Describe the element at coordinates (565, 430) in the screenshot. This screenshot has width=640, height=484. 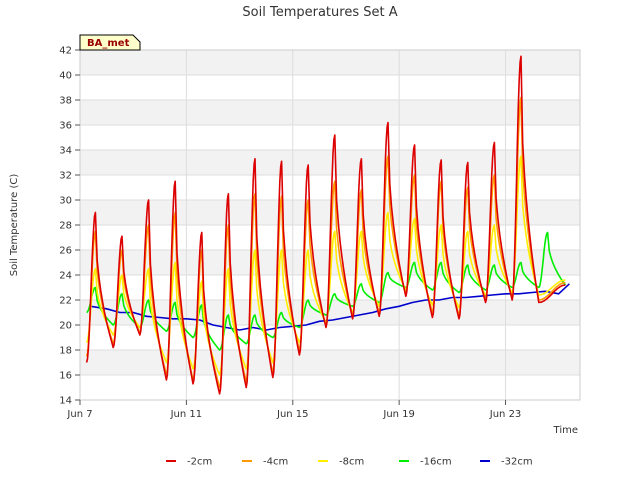
I see `x-axis-label: Time` at that location.